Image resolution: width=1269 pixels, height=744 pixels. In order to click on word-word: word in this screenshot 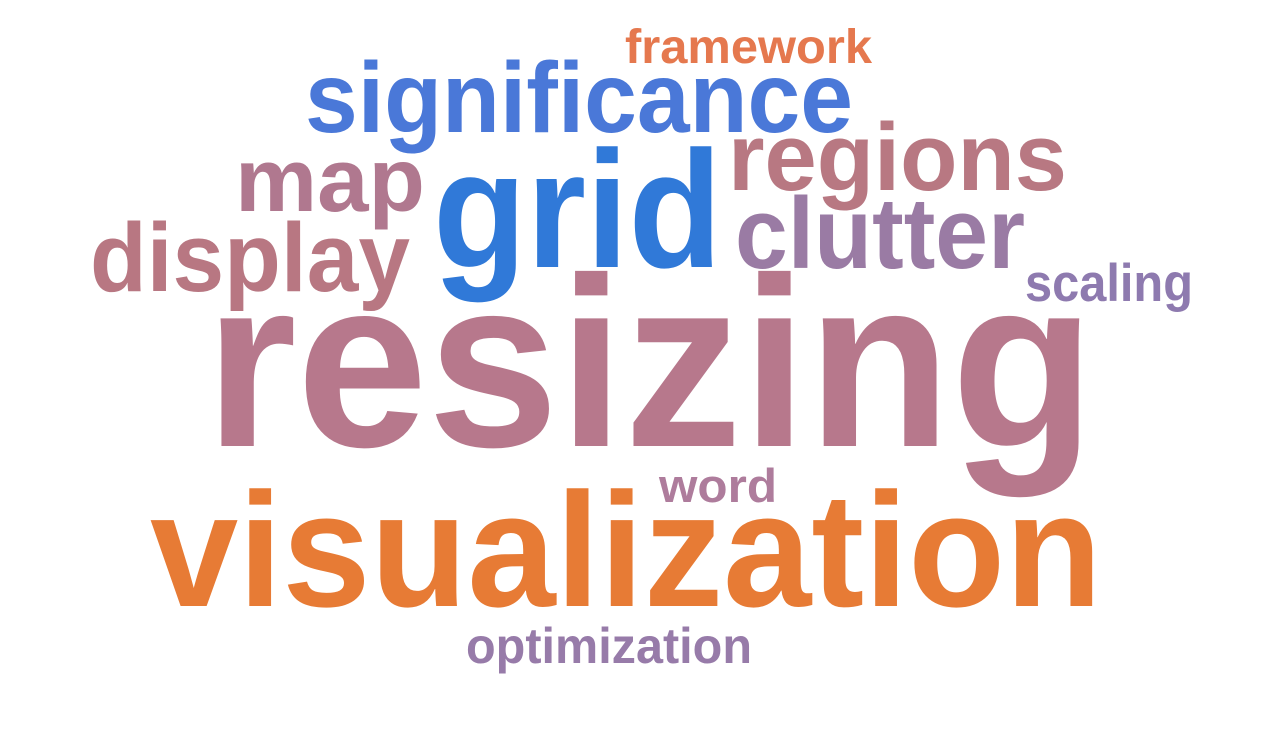, I will do `click(718, 487)`.